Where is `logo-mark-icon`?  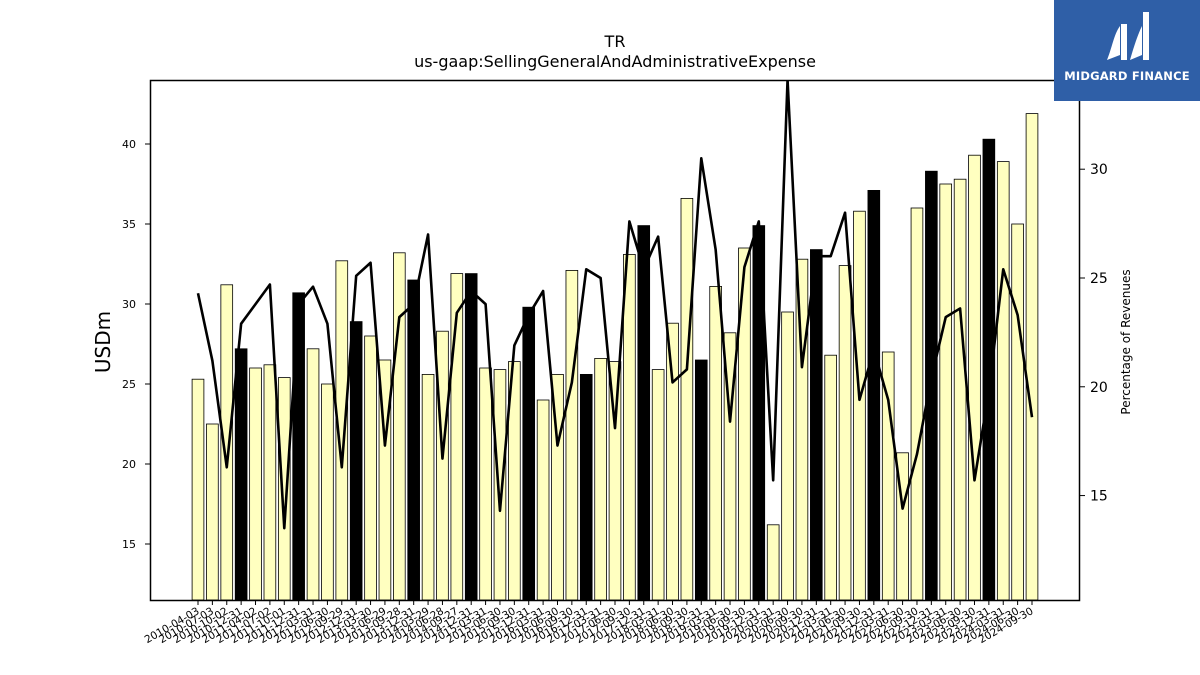 logo-mark-icon is located at coordinates (1128, 36).